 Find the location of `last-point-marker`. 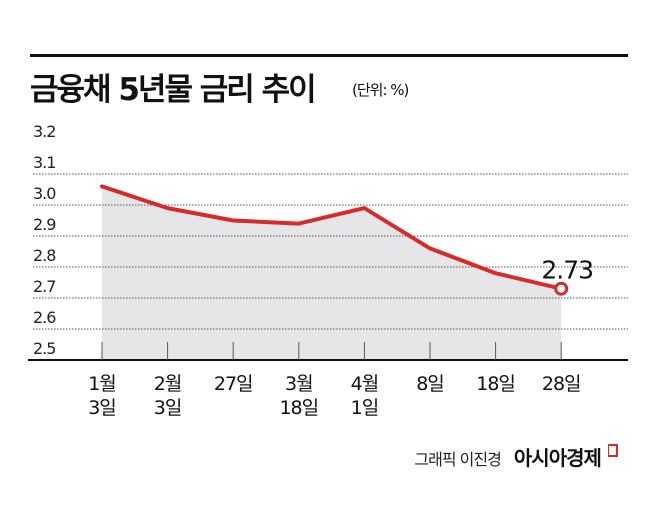

last-point-marker is located at coordinates (561, 288).